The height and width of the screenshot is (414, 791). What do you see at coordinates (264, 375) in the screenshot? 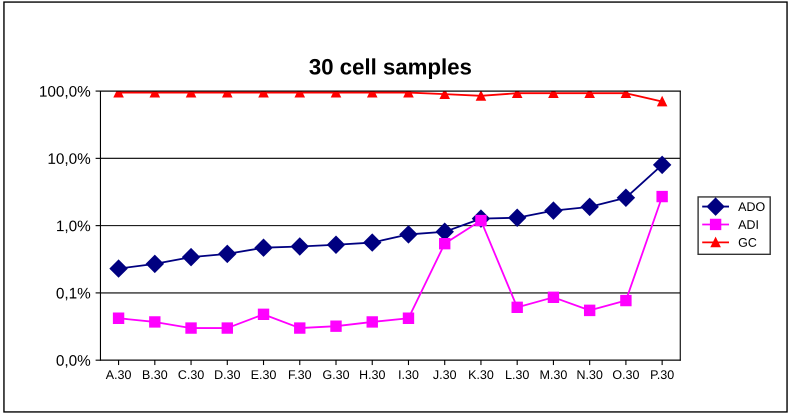
I see `x-tick-label: E.30` at bounding box center [264, 375].